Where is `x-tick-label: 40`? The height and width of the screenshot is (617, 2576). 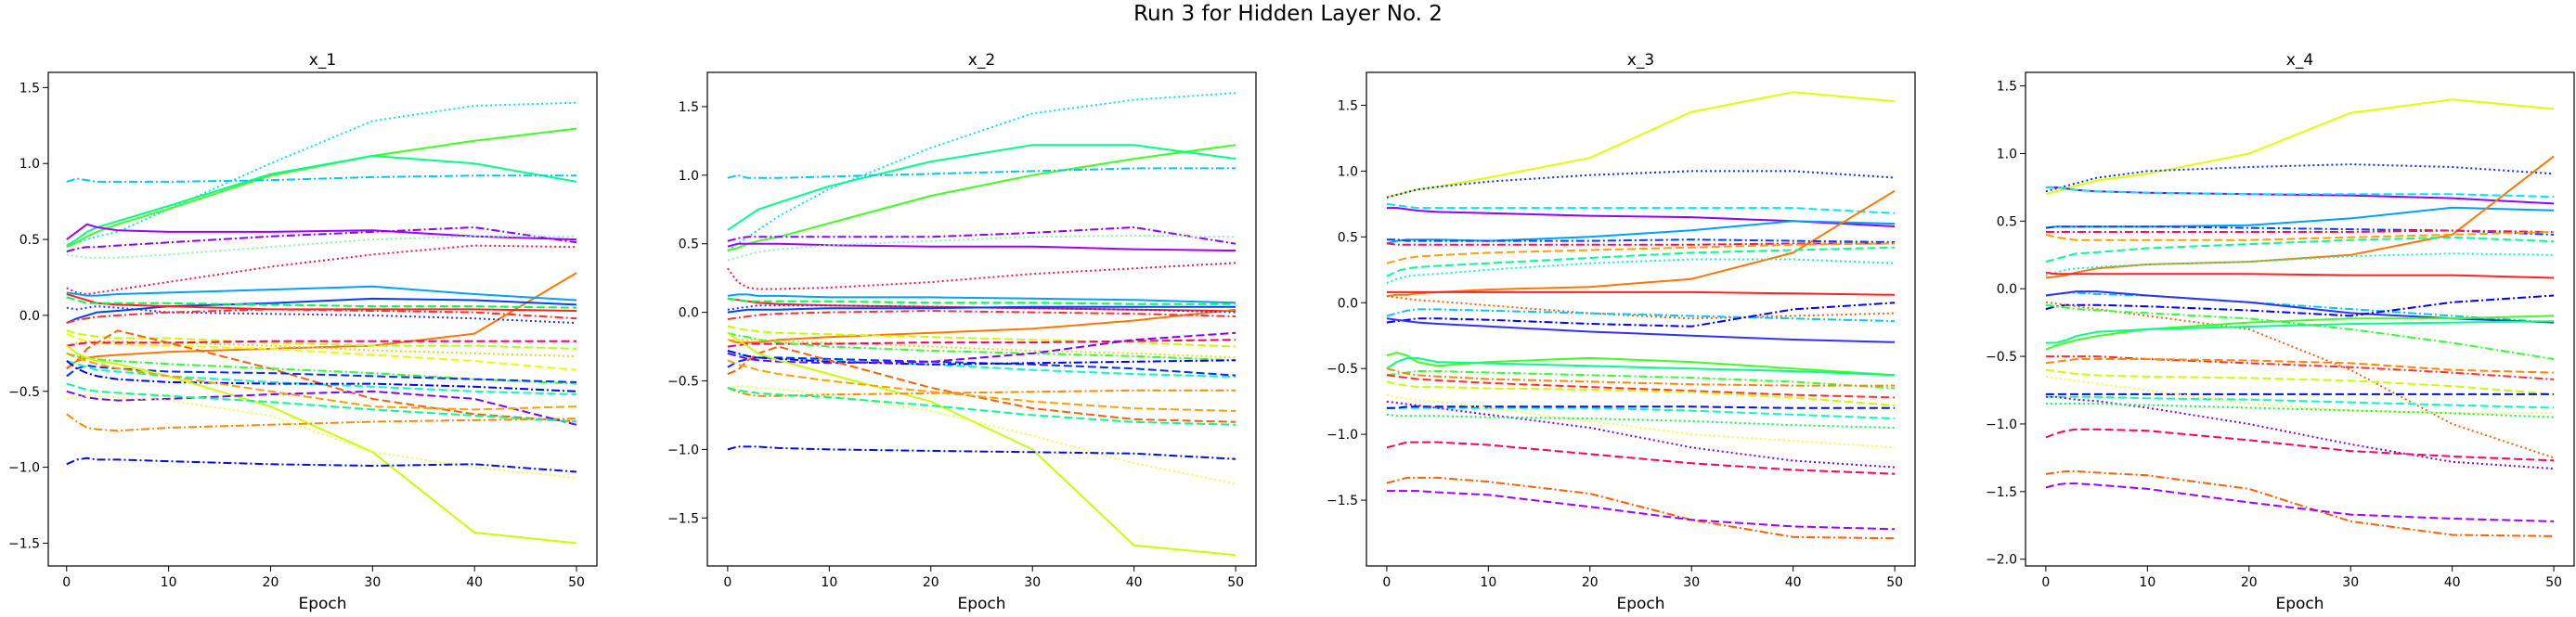 x-tick-label: 40 is located at coordinates (2452, 582).